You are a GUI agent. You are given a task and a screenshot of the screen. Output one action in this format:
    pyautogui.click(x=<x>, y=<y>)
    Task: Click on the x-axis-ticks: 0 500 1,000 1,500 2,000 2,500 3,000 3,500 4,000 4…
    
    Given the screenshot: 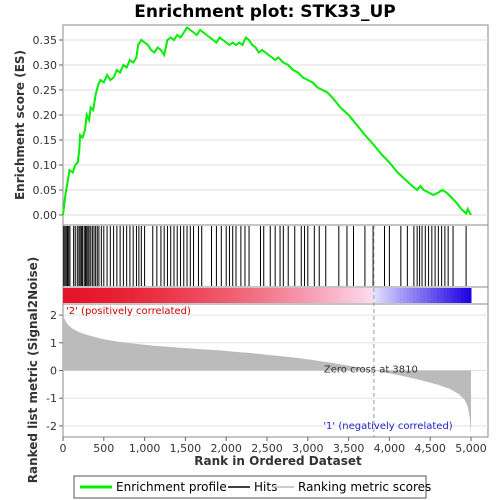 What is the action you would take?
    pyautogui.click(x=273, y=446)
    